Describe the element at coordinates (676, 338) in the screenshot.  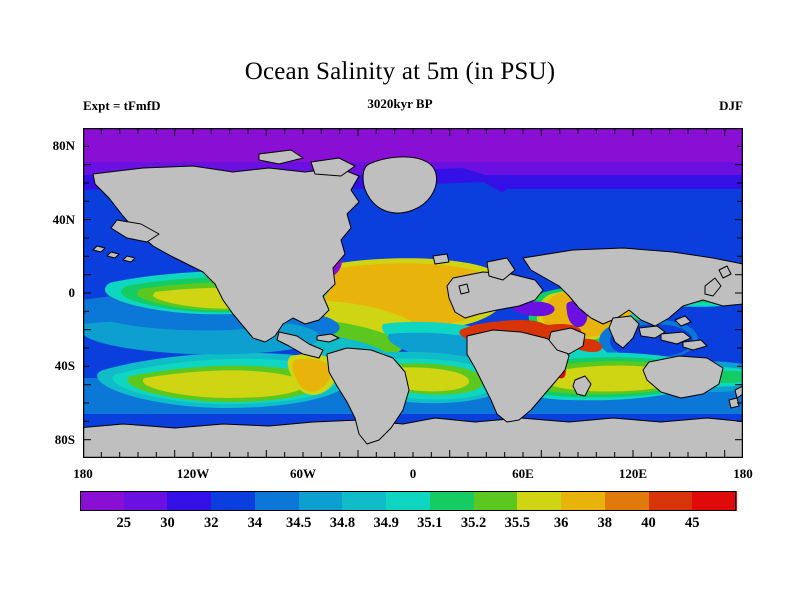
I see `borneo` at that location.